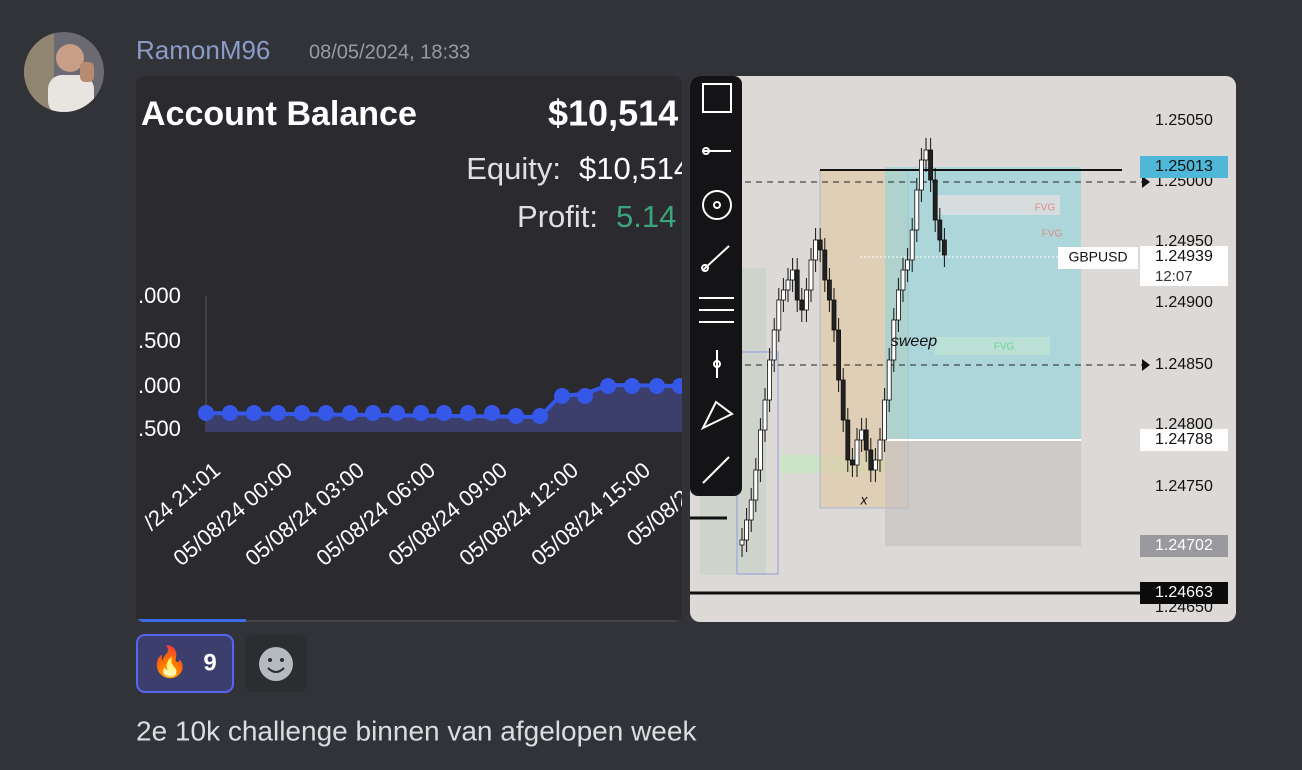 The height and width of the screenshot is (770, 1302). What do you see at coordinates (843, 347) in the screenshot?
I see `candles` at bounding box center [843, 347].